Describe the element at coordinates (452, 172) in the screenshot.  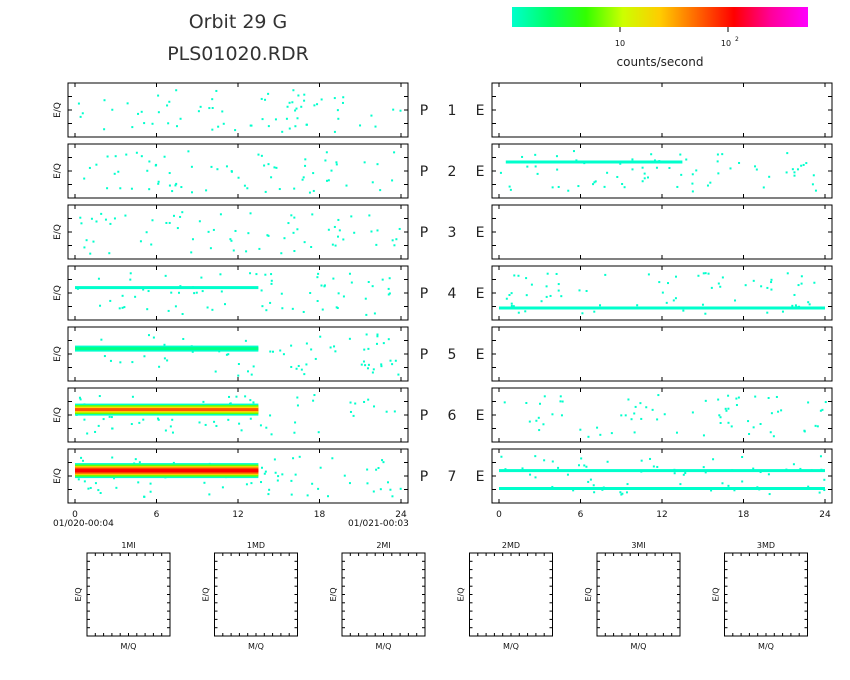
I see `panel-label-2: P 2 E` at that location.